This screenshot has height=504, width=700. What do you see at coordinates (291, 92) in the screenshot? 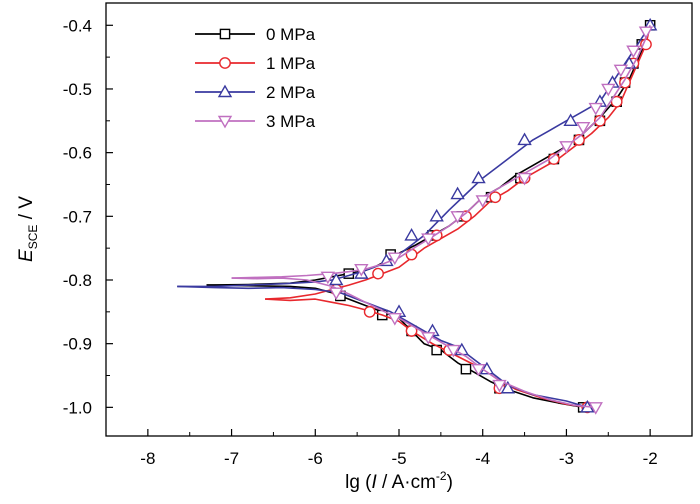
I see `legend-label: 2 MPa` at bounding box center [291, 92].